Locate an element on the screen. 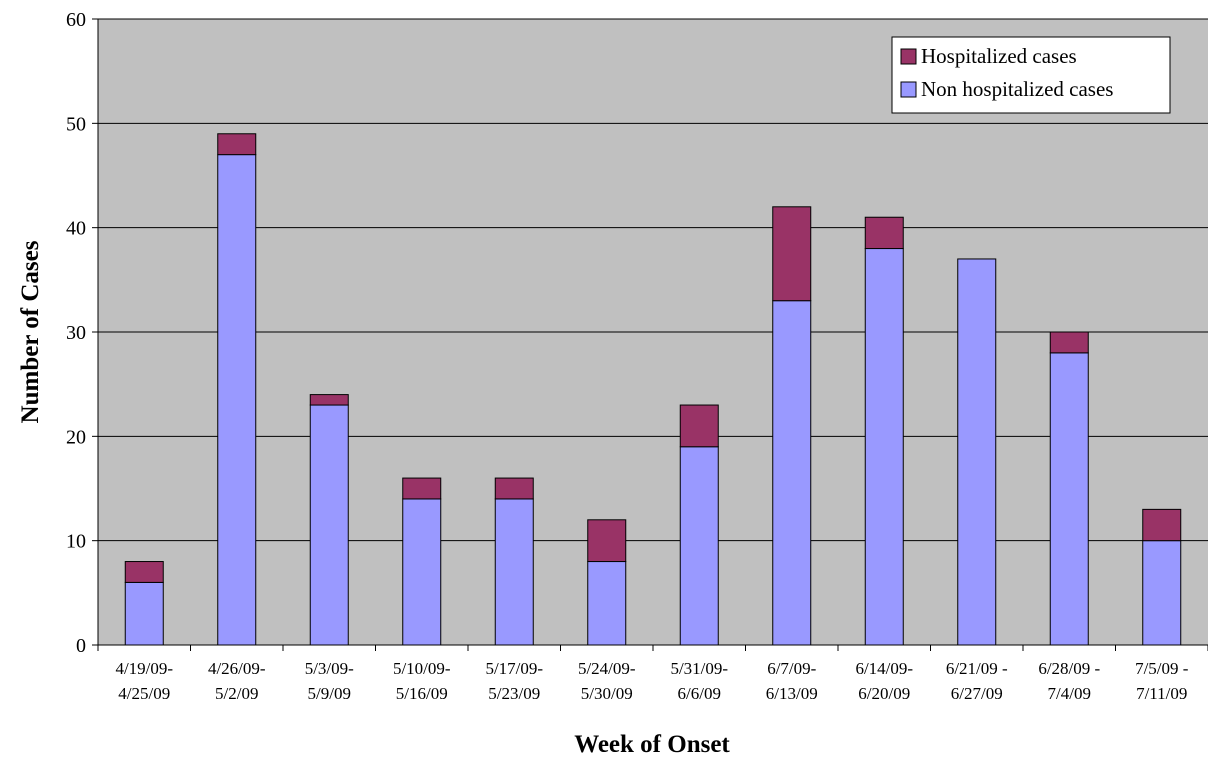  legend-label: Non hospitalized cases is located at coordinates (1017, 89).